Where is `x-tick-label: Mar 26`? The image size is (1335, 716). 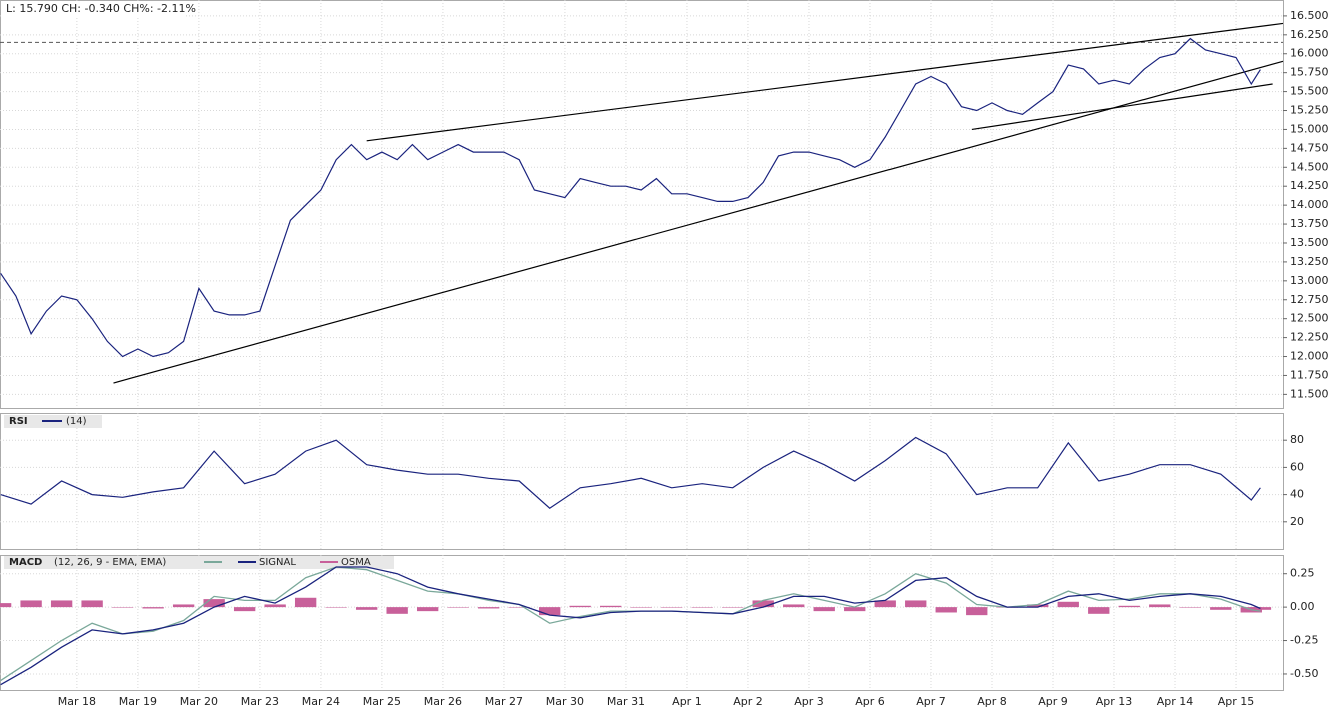 x-tick-label: Mar 26 is located at coordinates (443, 701).